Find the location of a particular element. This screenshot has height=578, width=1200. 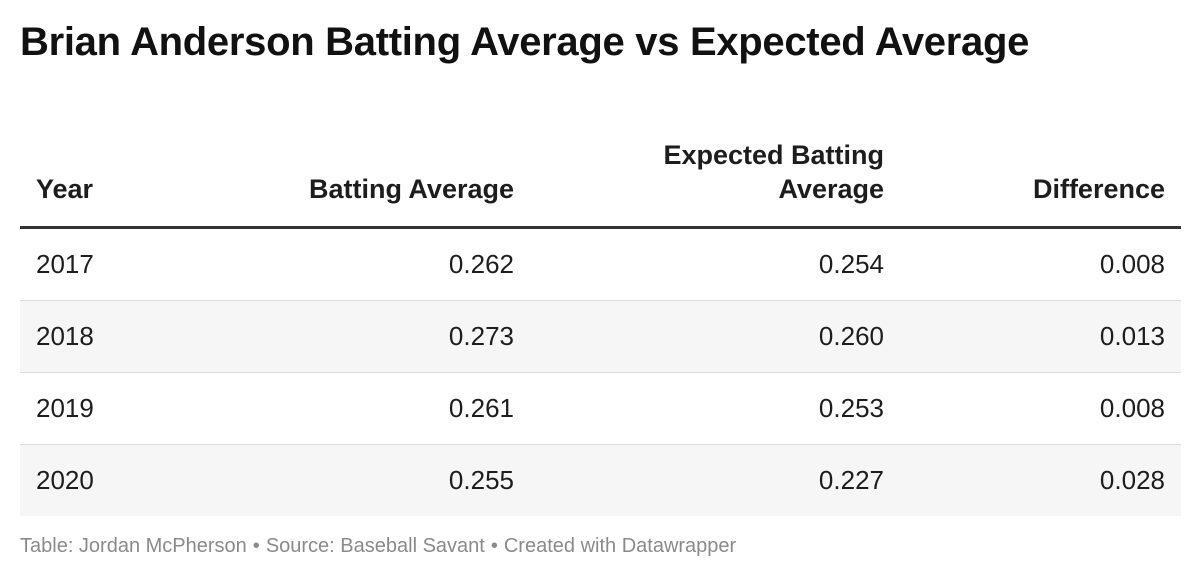

cell-expected-batting-average: 0.253 is located at coordinates (715, 408).